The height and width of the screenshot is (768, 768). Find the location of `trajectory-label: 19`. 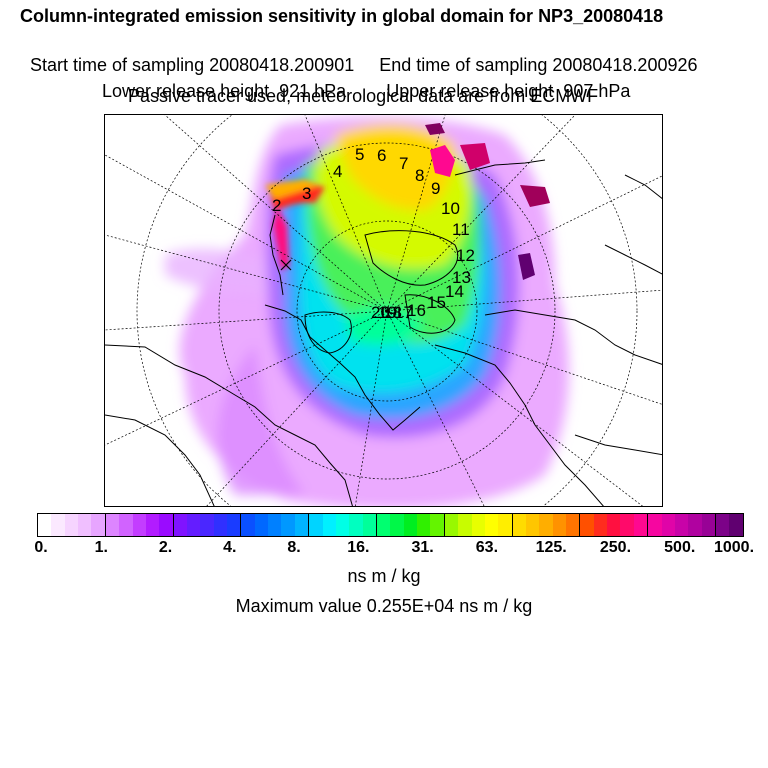

trajectory-label: 19 is located at coordinates (387, 312).